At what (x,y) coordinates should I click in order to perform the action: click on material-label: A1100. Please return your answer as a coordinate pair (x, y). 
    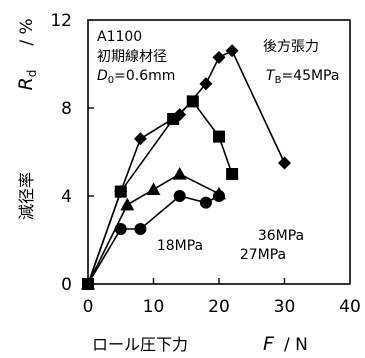
    Looking at the image, I should click on (119, 37).